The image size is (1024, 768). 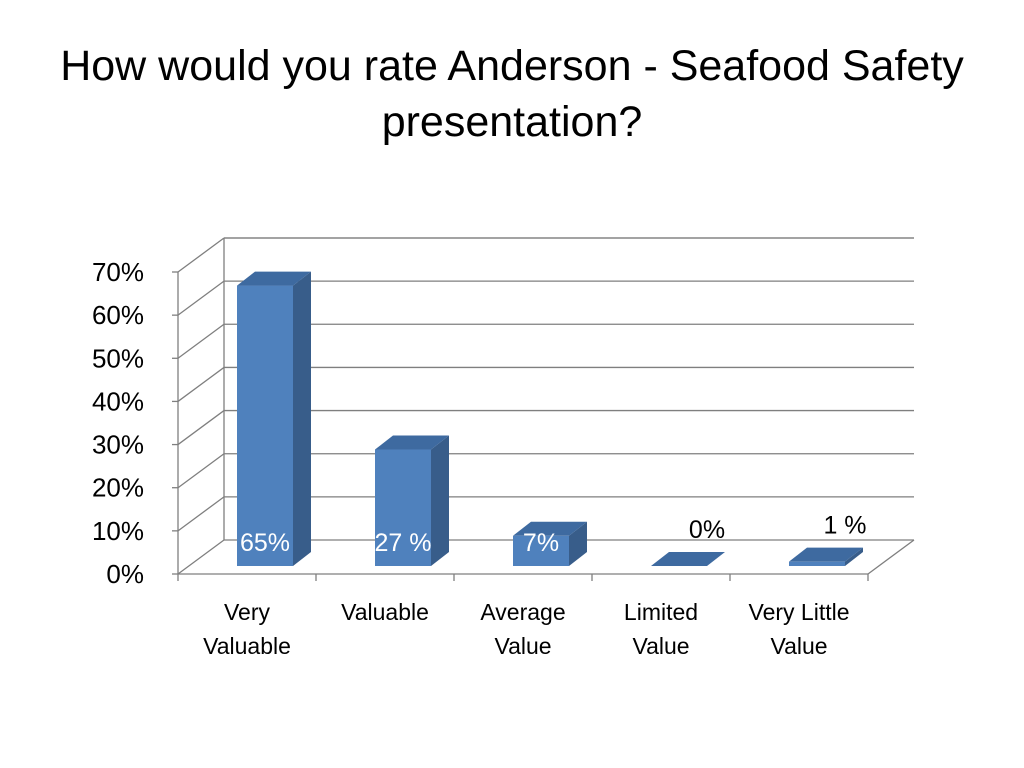 What do you see at coordinates (541, 543) in the screenshot?
I see `data-label: 7%` at bounding box center [541, 543].